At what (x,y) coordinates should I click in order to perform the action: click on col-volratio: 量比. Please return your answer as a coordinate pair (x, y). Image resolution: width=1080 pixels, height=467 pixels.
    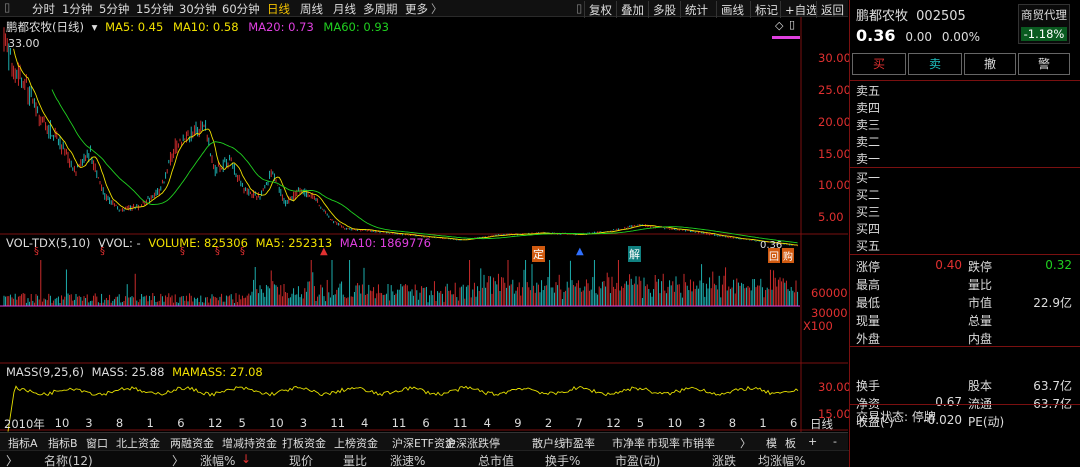
    Looking at the image, I should click on (355, 460).